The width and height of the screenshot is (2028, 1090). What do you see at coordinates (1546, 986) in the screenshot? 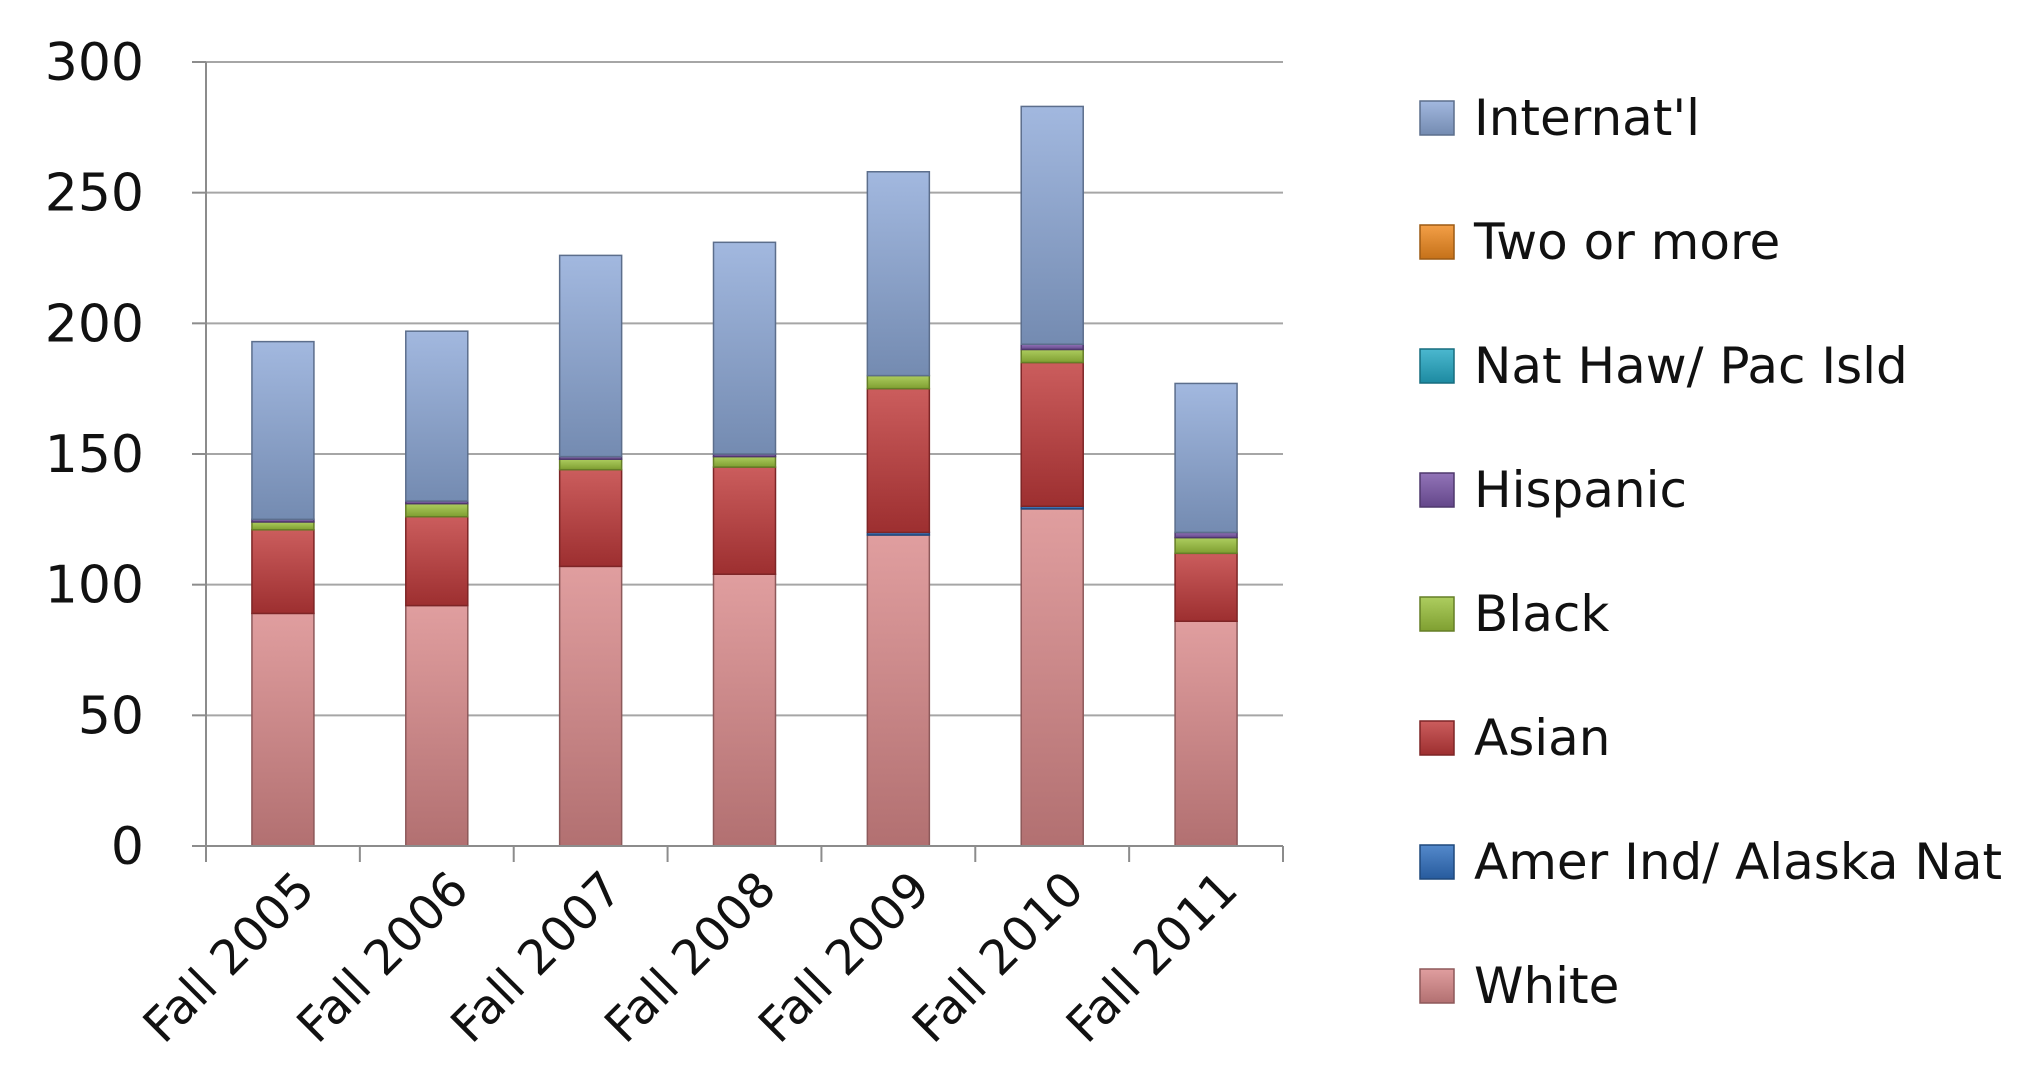
I see `legend-label: White` at bounding box center [1546, 986].